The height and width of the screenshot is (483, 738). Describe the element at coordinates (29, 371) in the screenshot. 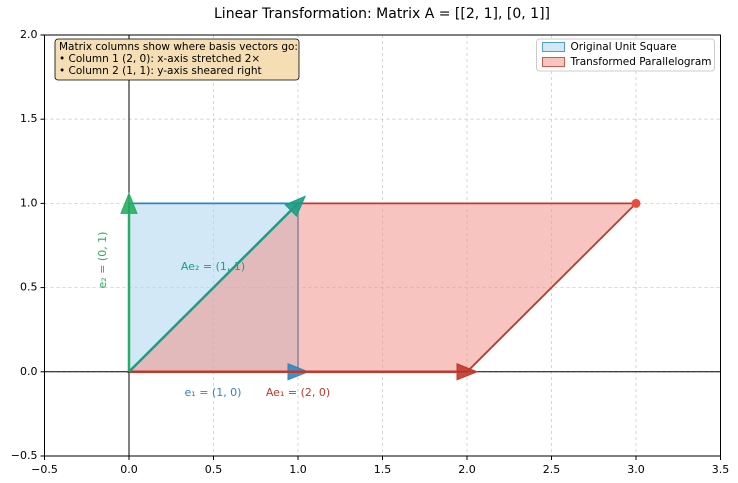

I see `y-tick-label: 0.0` at that location.